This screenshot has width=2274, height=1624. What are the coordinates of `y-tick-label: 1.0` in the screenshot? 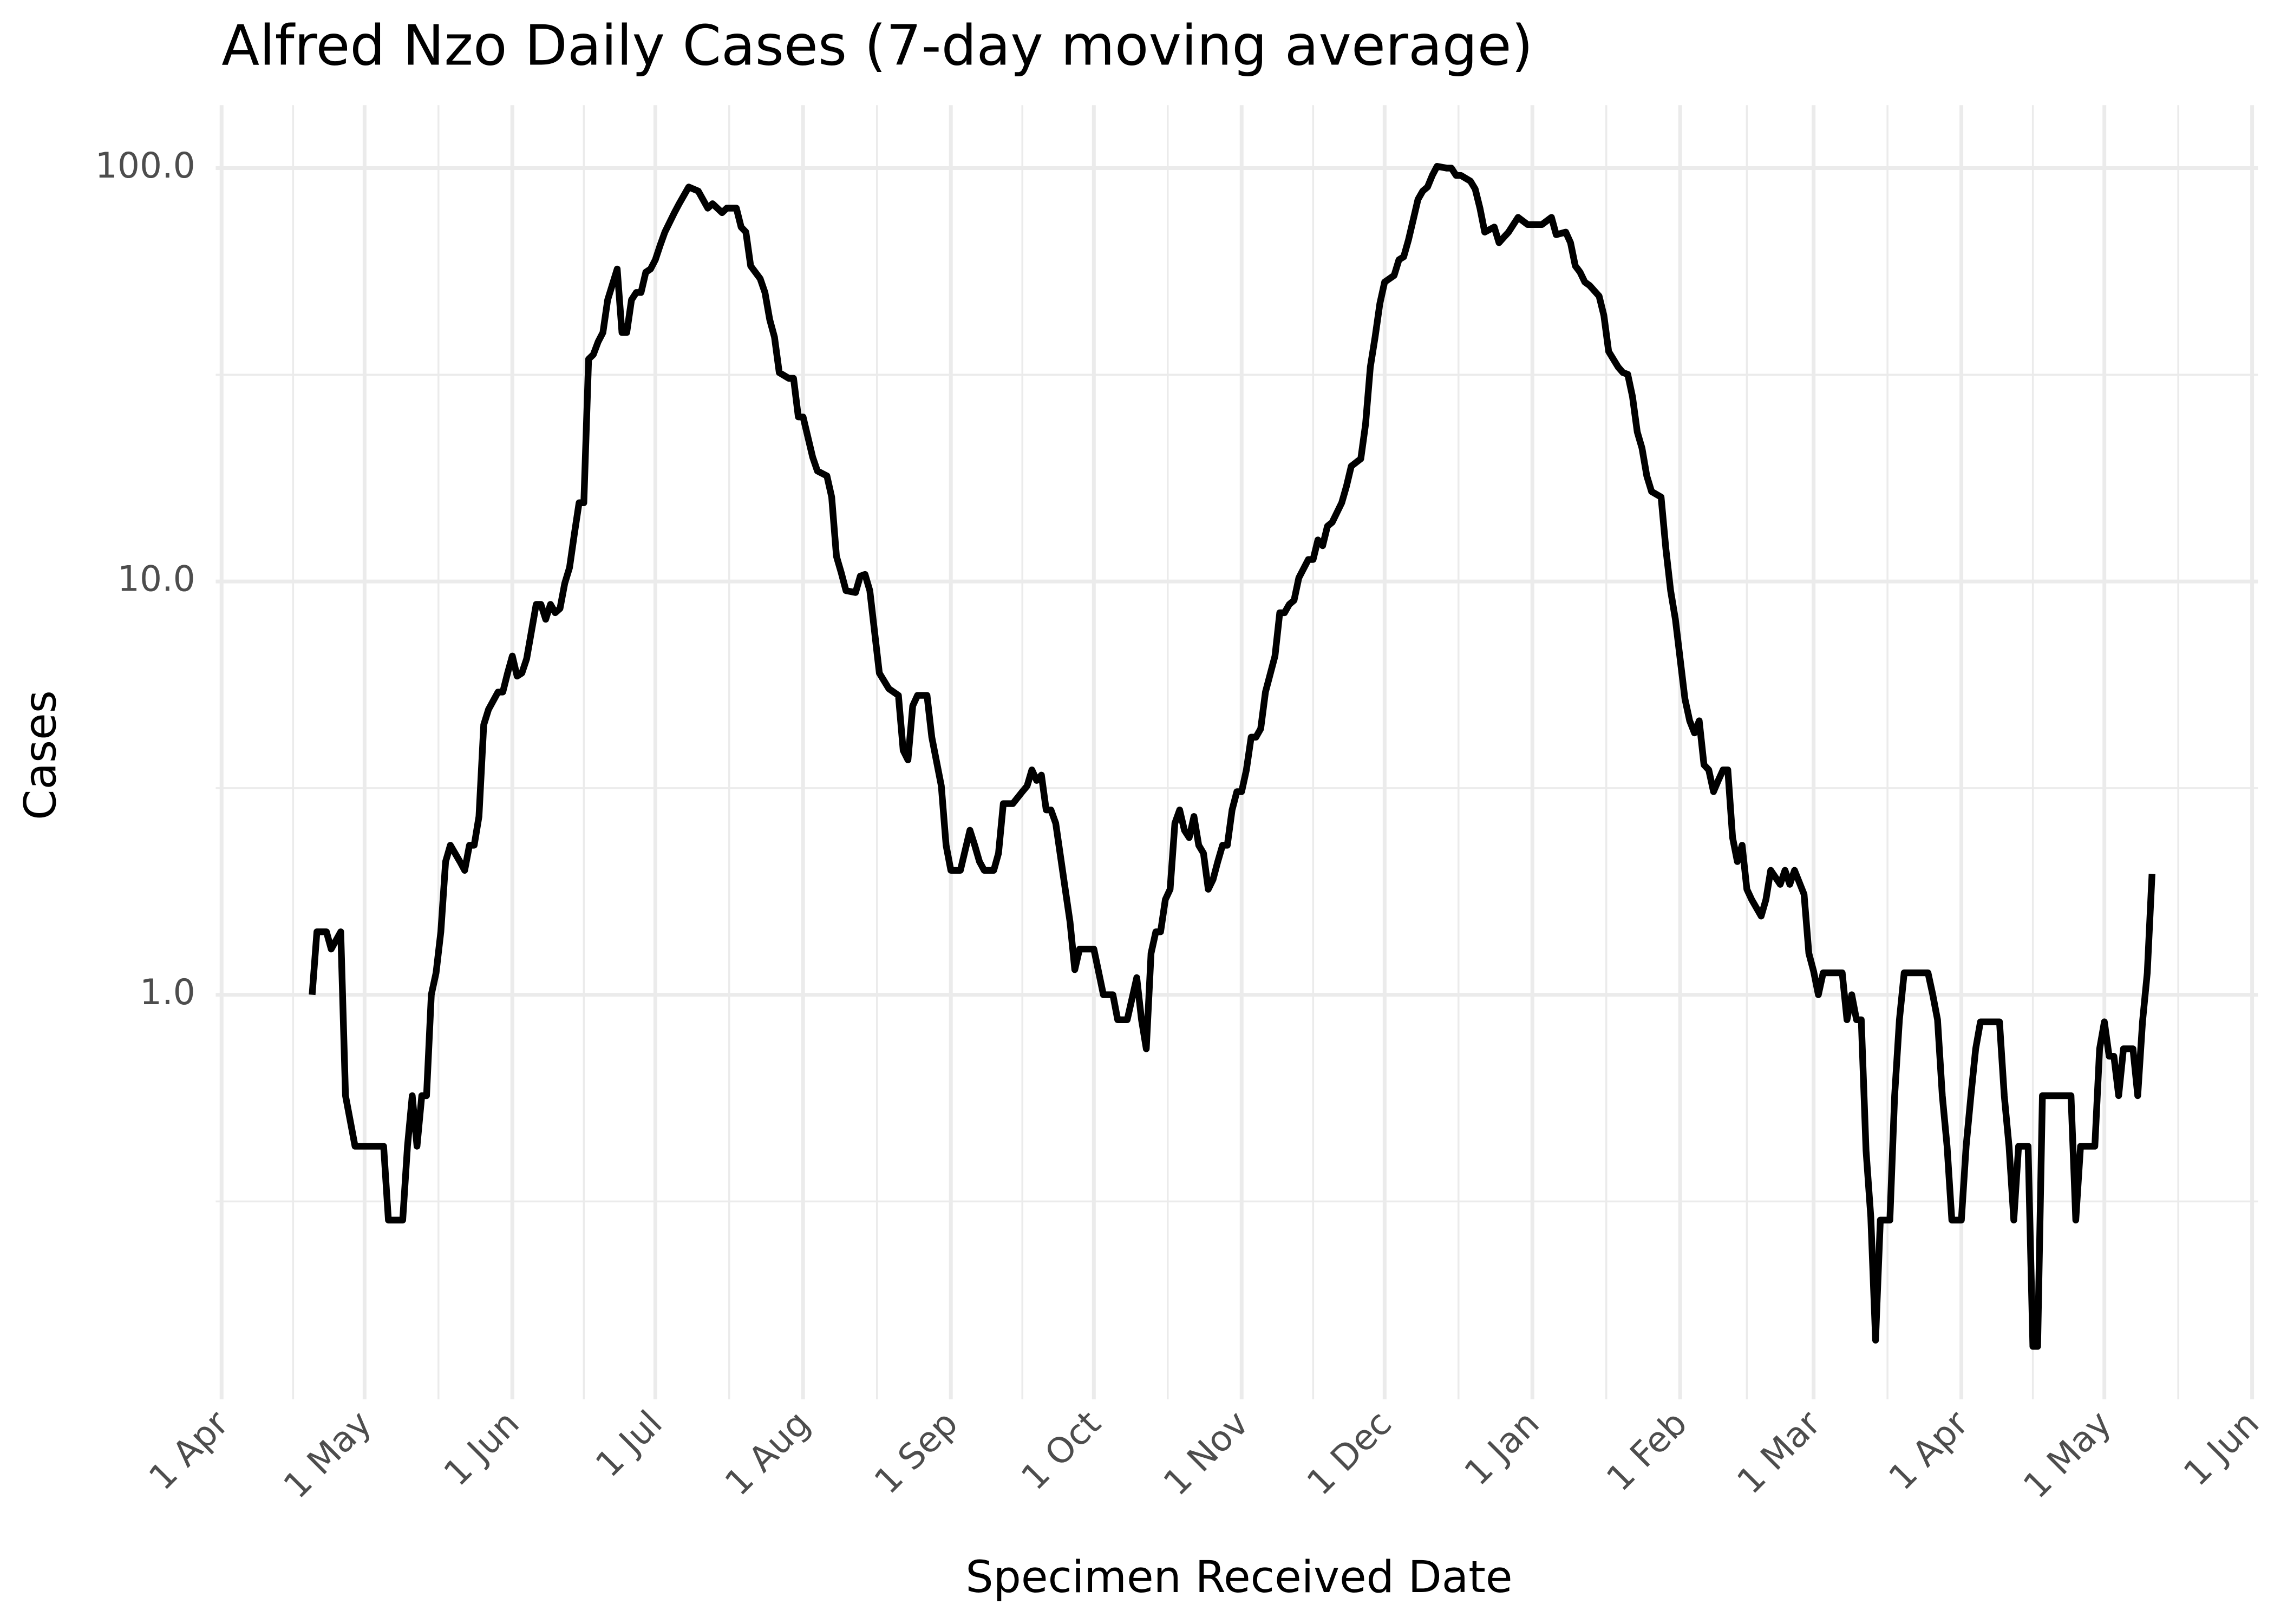 It's located at (168, 993).